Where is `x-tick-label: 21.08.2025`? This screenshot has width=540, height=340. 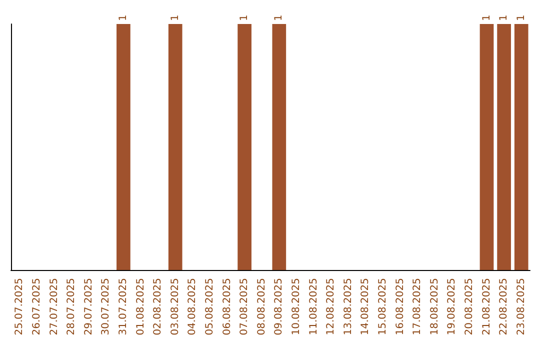
x-tick-label: 21.08.2025 is located at coordinates (486, 307).